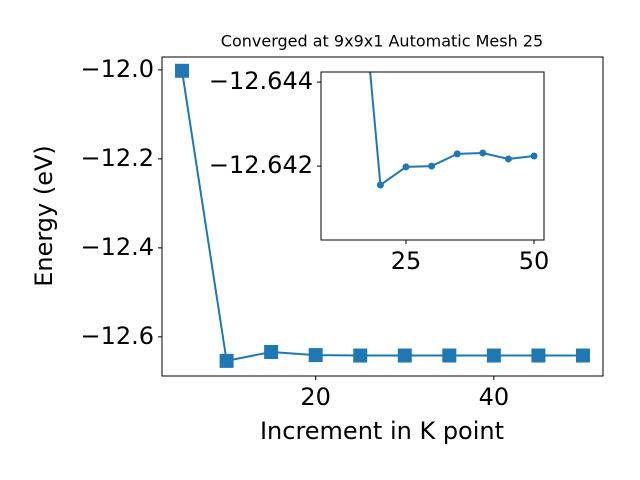 The width and height of the screenshot is (640, 480). I want to click on plot-clip, so click(453, 130).